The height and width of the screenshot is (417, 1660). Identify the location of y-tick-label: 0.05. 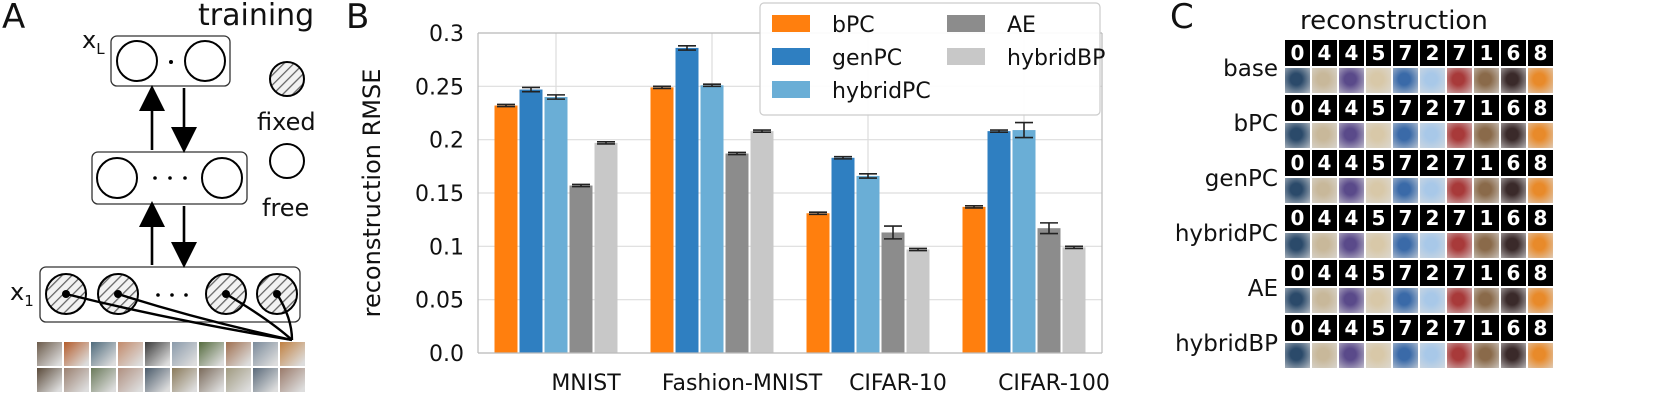
(439, 301).